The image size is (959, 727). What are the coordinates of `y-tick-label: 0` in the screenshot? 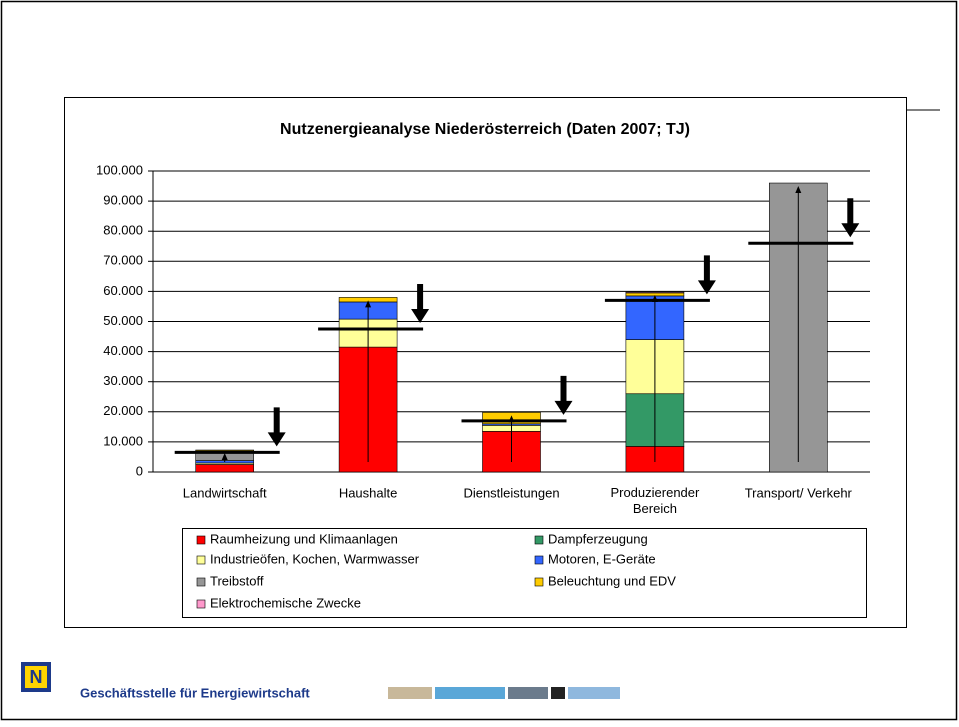 It's located at (139, 470).